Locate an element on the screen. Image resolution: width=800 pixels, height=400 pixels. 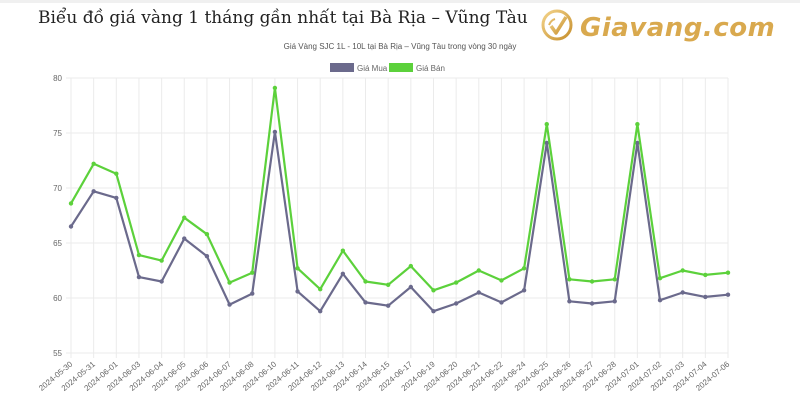
checkmark-circle-icon is located at coordinates (557, 27).